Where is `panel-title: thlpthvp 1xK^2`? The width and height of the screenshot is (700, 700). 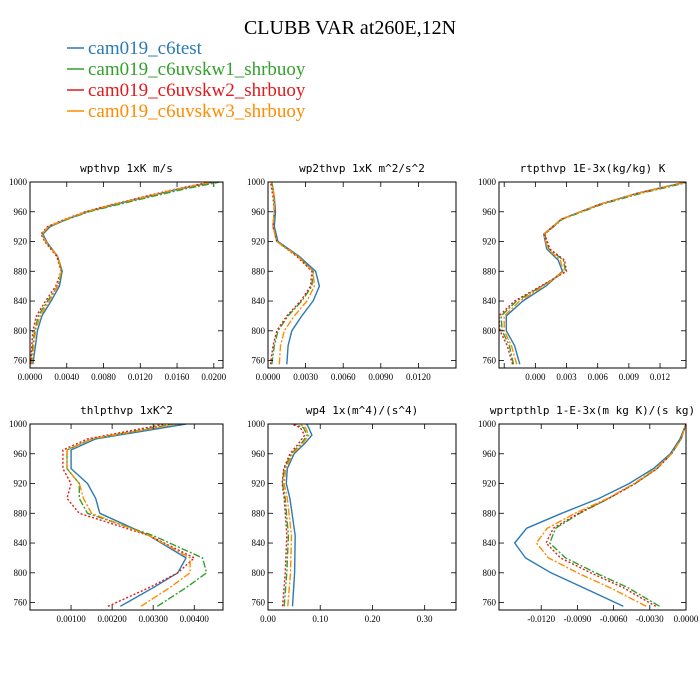 panel-title: thlpthvp 1xK^2 is located at coordinates (126, 410).